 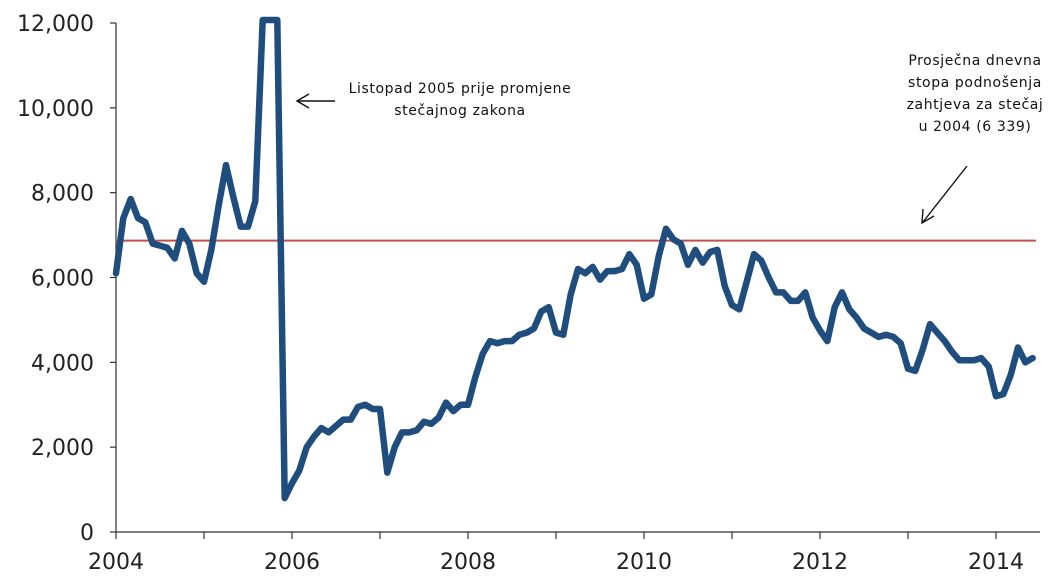 What do you see at coordinates (974, 61) in the screenshot?
I see `annotation-avg-line1: Prosječna dnevna` at bounding box center [974, 61].